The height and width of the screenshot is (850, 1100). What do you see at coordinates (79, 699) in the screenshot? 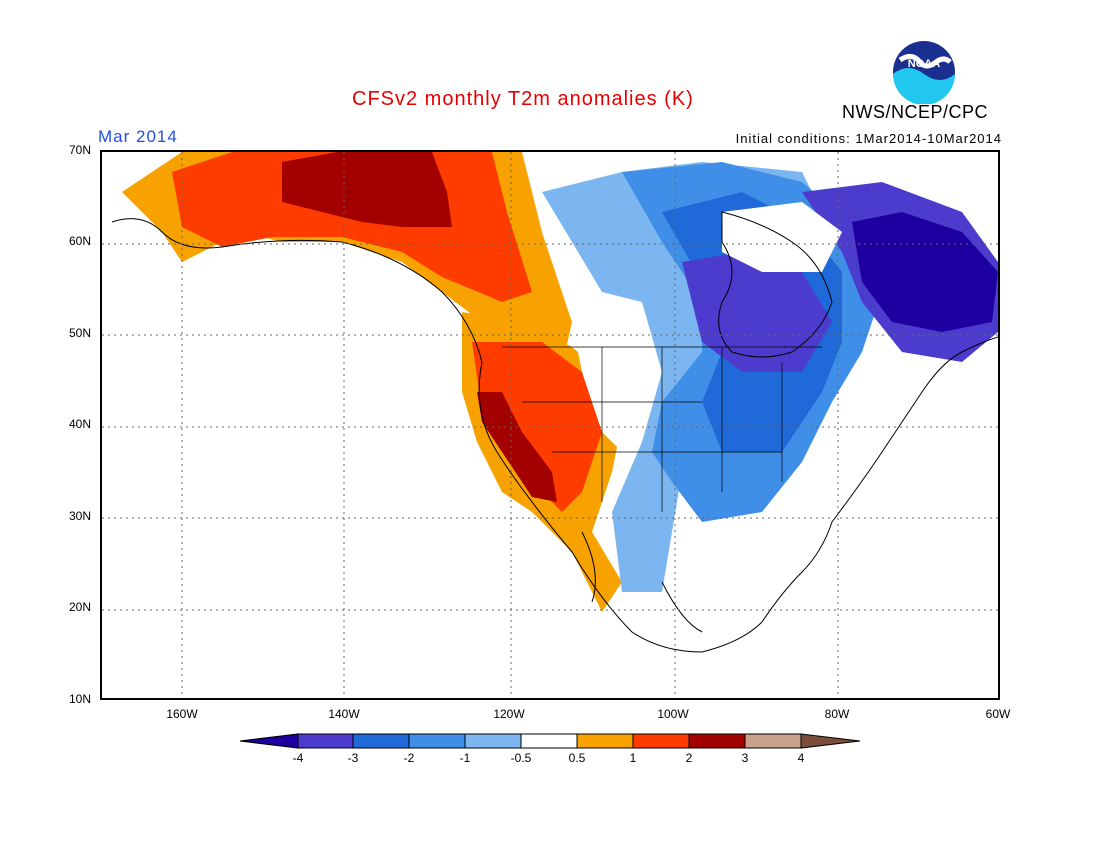
I see `lat-label-10n: 10N` at bounding box center [79, 699].